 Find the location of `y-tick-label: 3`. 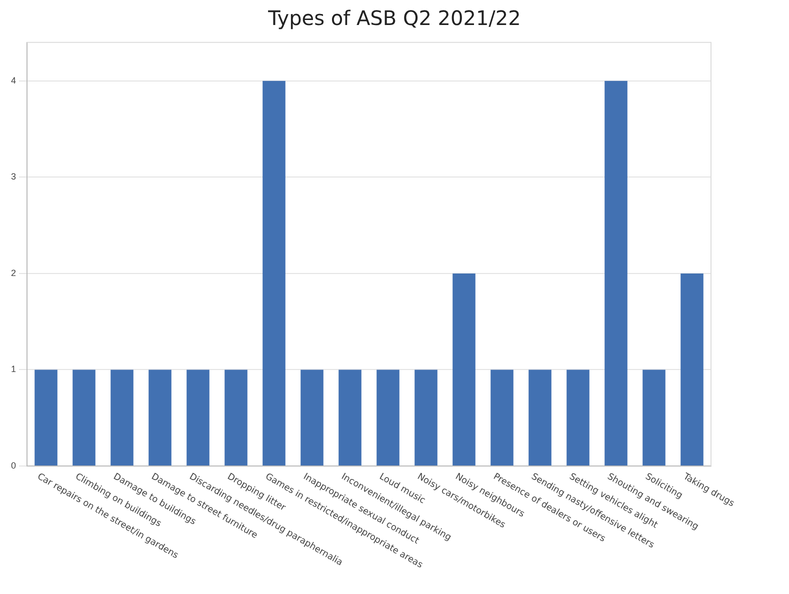

y-tick-label: 3 is located at coordinates (13, 177).